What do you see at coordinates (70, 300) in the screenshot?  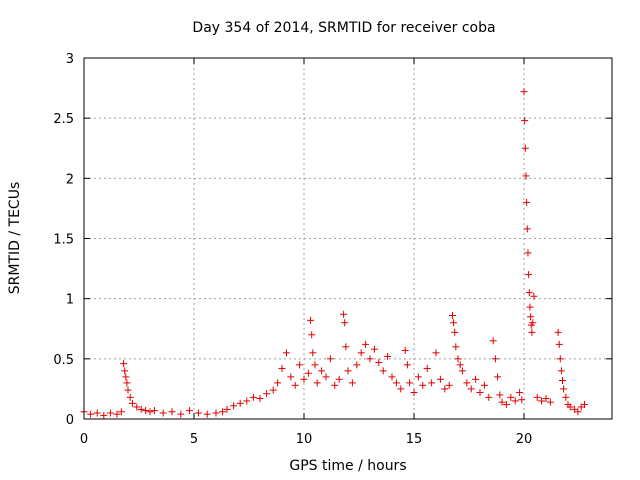 I see `y-tick-label: 1` at bounding box center [70, 300].